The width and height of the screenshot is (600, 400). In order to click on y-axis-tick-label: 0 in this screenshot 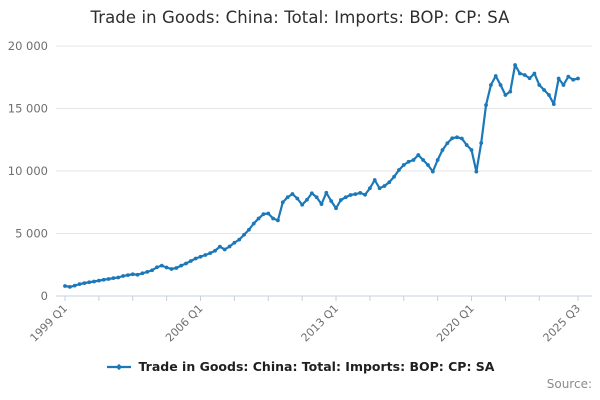, I will do `click(44, 296)`.